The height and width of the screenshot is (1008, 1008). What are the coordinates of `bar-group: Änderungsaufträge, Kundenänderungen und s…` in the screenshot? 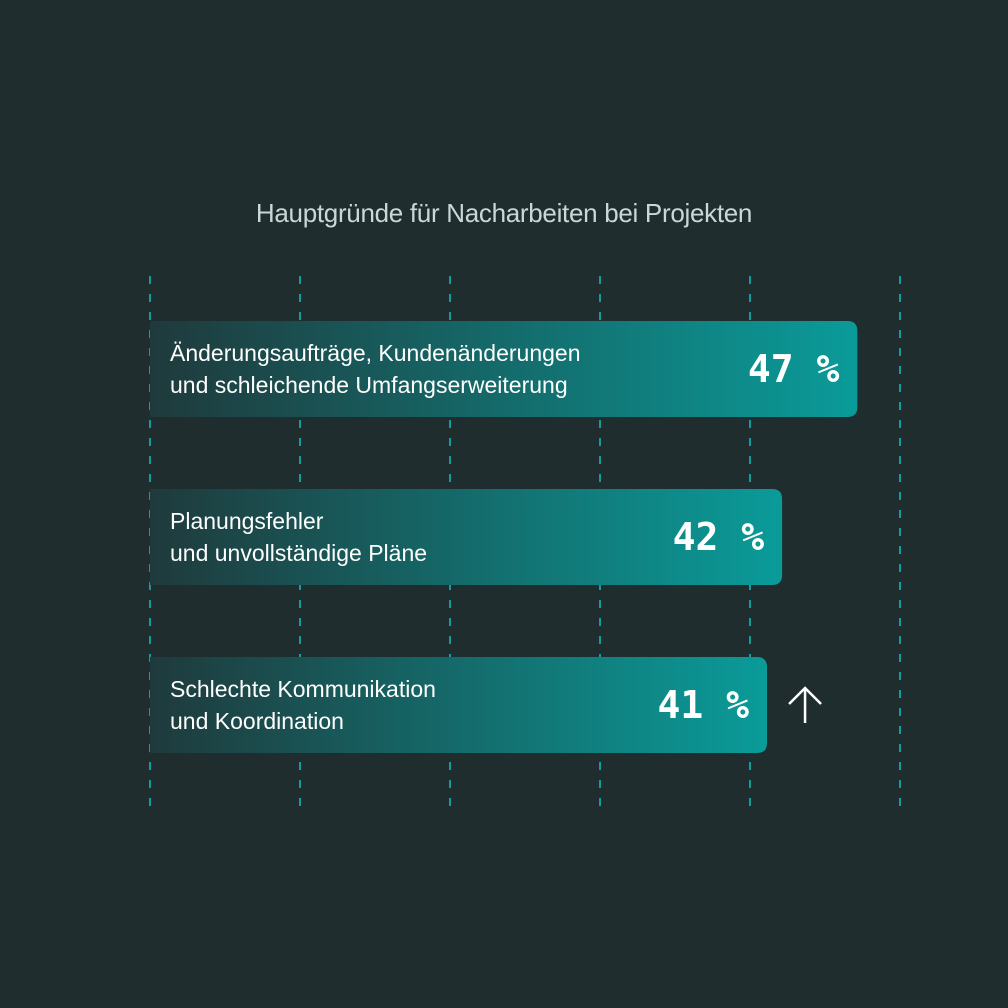 It's located at (504, 369).